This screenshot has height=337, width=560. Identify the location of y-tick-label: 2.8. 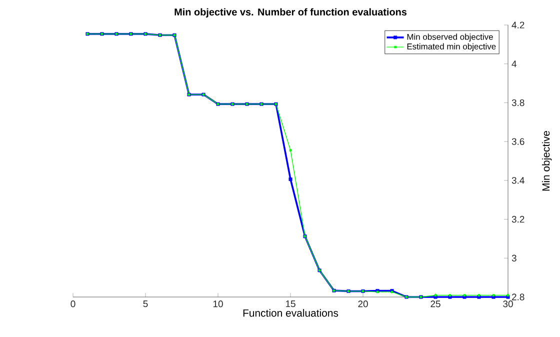
(518, 297).